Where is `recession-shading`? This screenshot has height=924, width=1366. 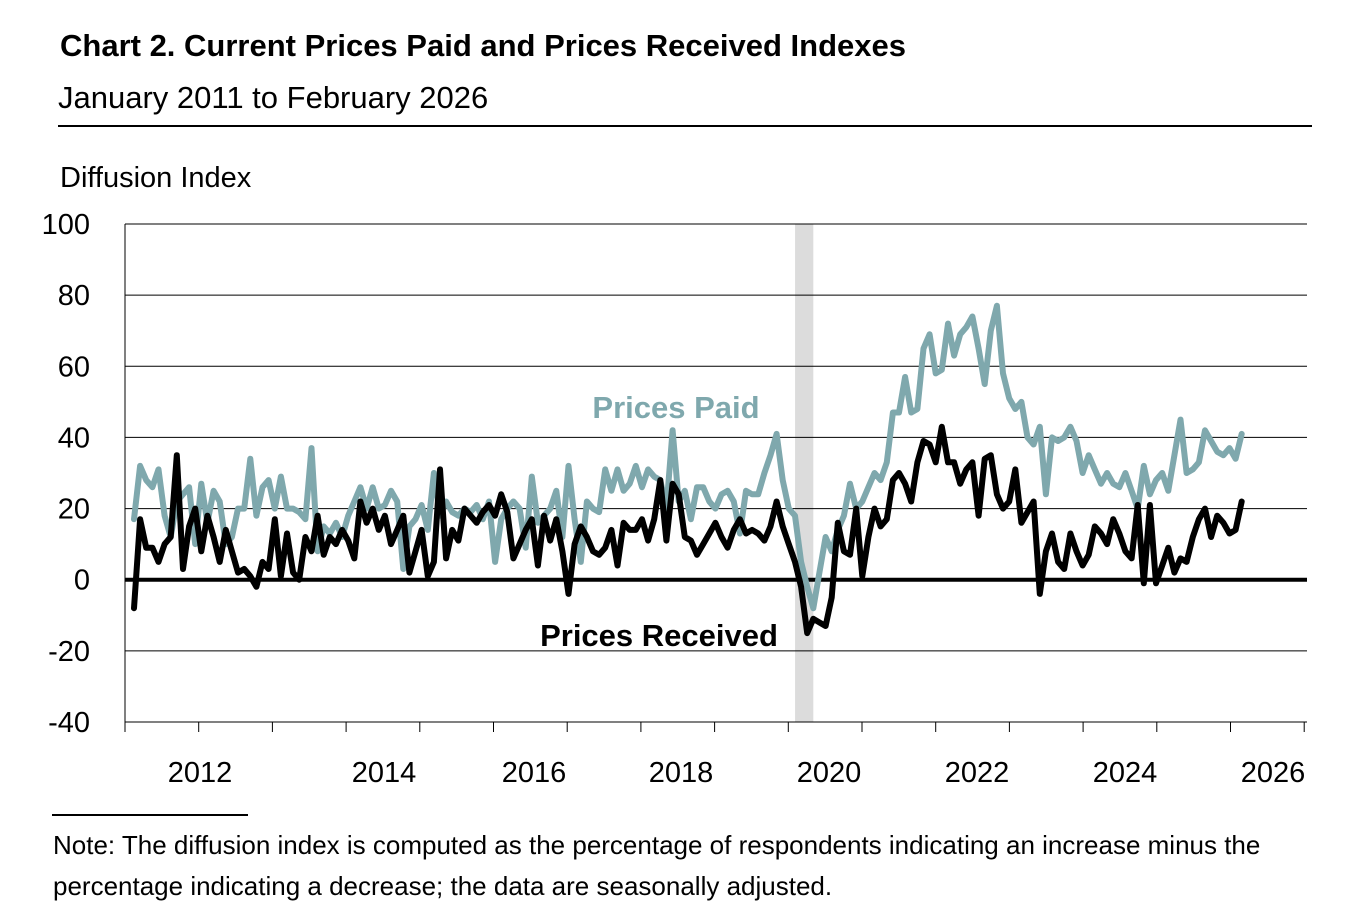
recession-shading is located at coordinates (804, 473).